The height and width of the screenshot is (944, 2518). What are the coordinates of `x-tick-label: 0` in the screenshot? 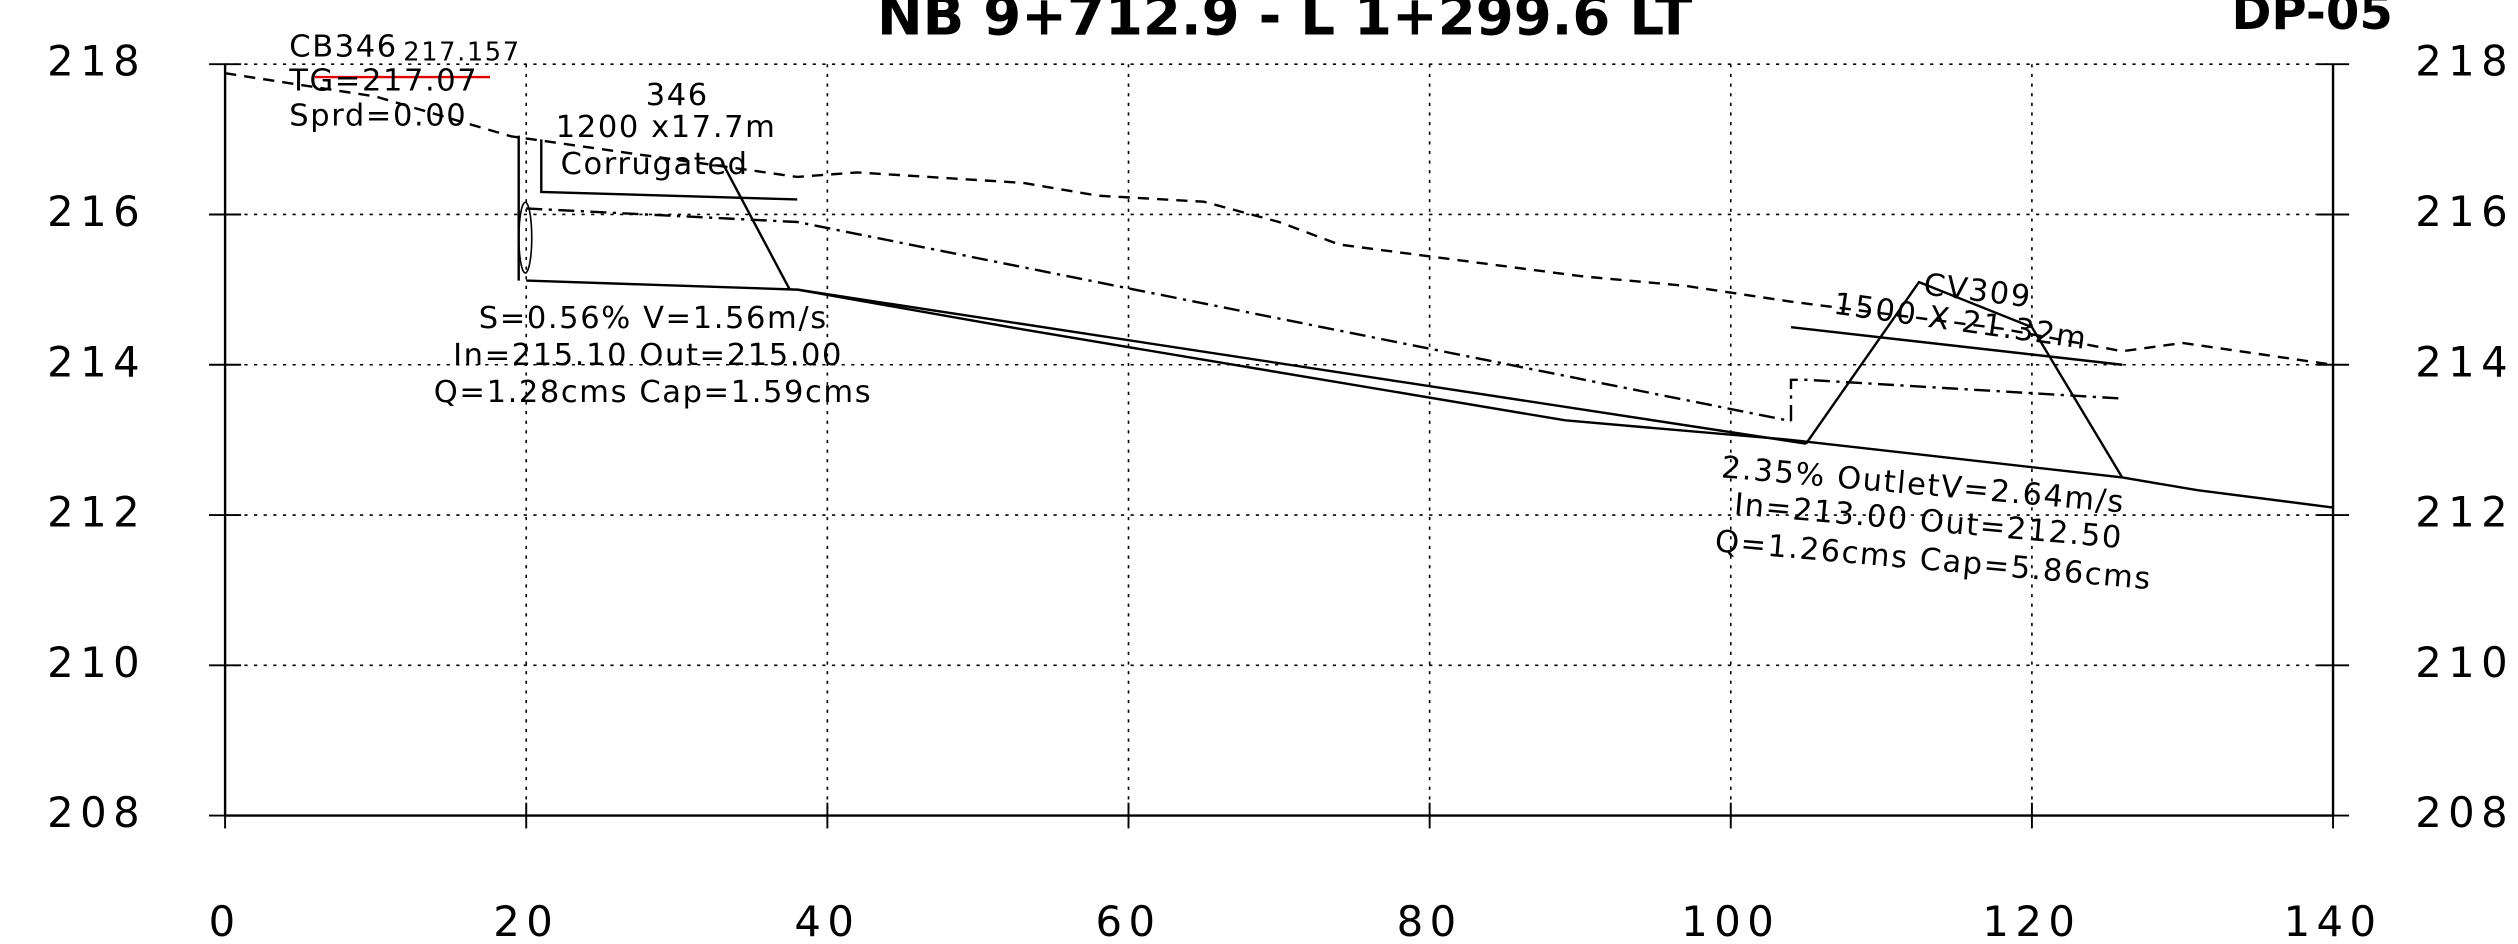 It's located at (225, 920).